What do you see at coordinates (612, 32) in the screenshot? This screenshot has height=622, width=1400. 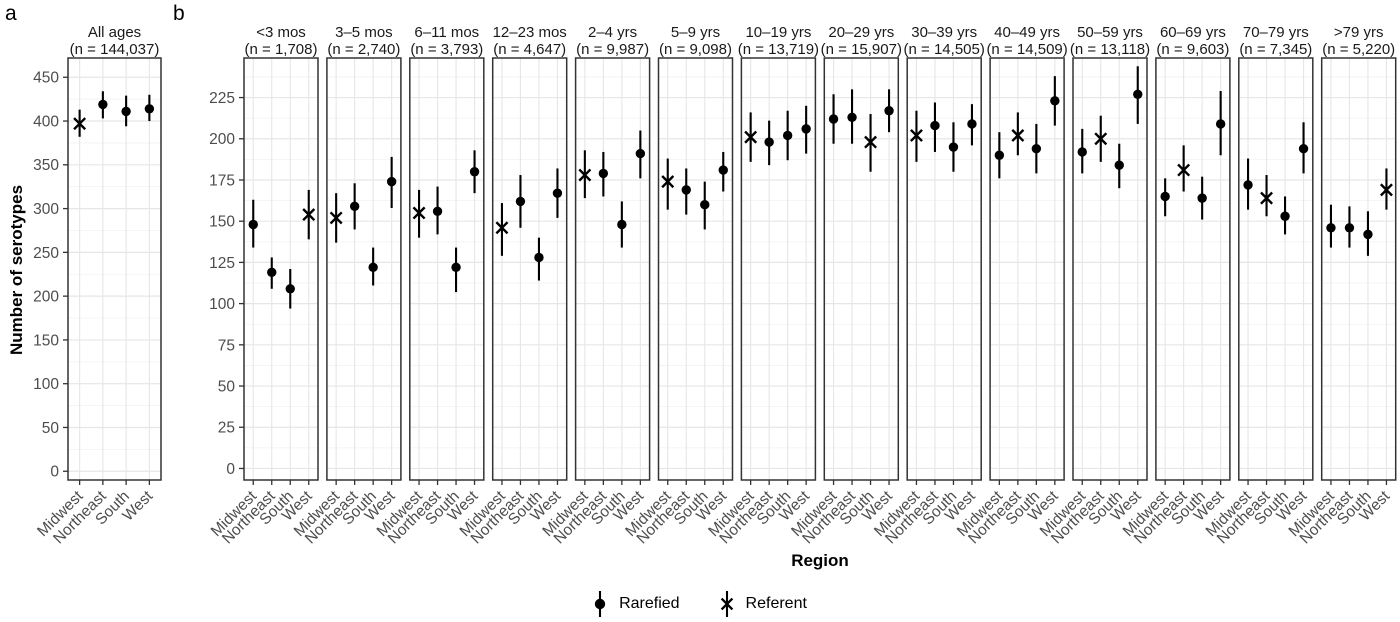 I see `facet-title: 2–4 yrs` at bounding box center [612, 32].